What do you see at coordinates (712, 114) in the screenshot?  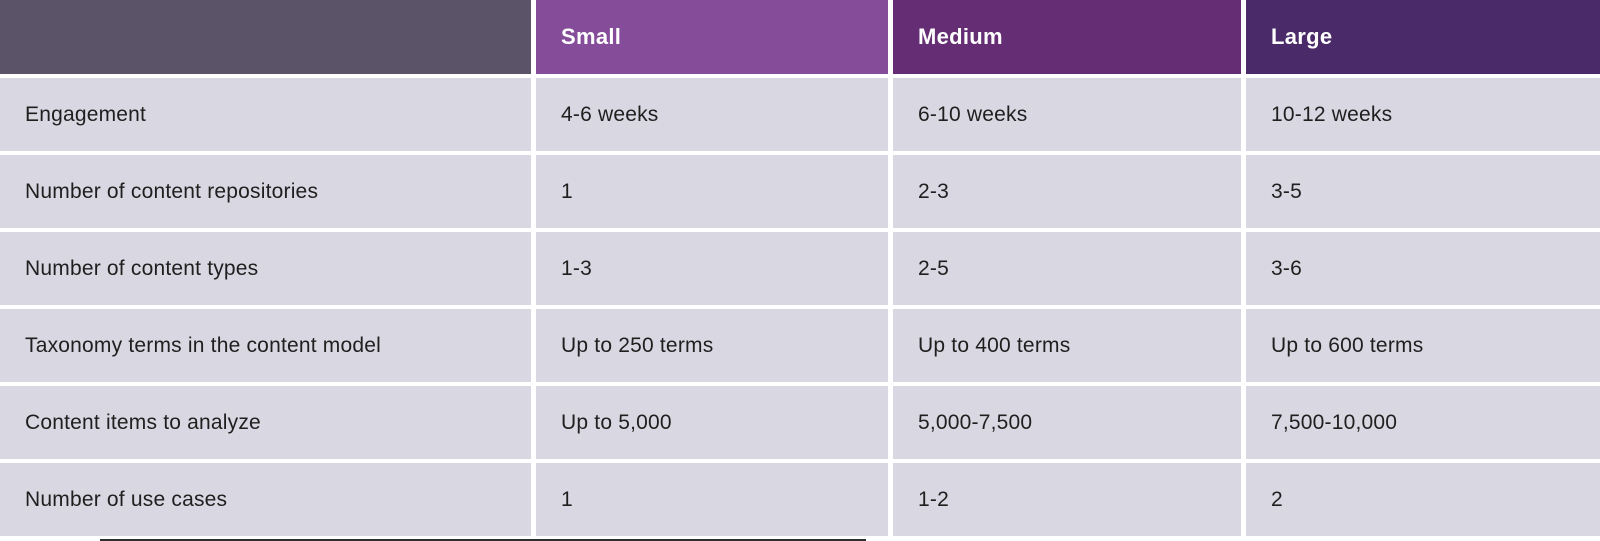 I see `cell-engagement-small: 4-6 weeks` at bounding box center [712, 114].